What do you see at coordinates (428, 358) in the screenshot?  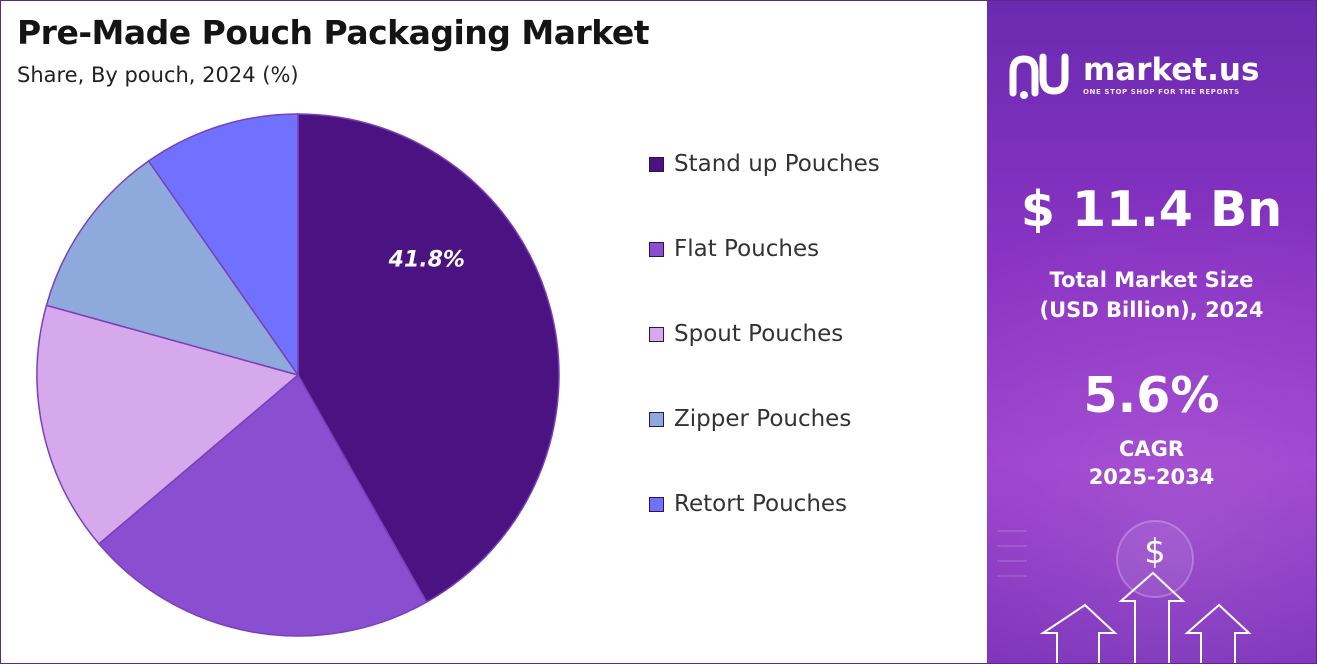 I see `pie-slice-stand-up-pouches` at bounding box center [428, 358].